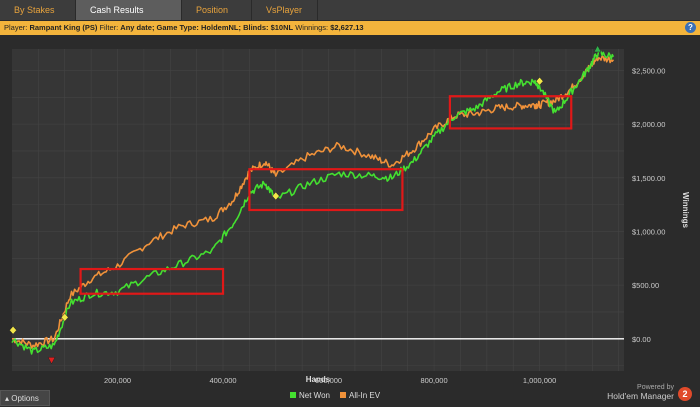 This screenshot has height=407, width=700. I want to click on y-tick-label: $500.00, so click(645, 285).